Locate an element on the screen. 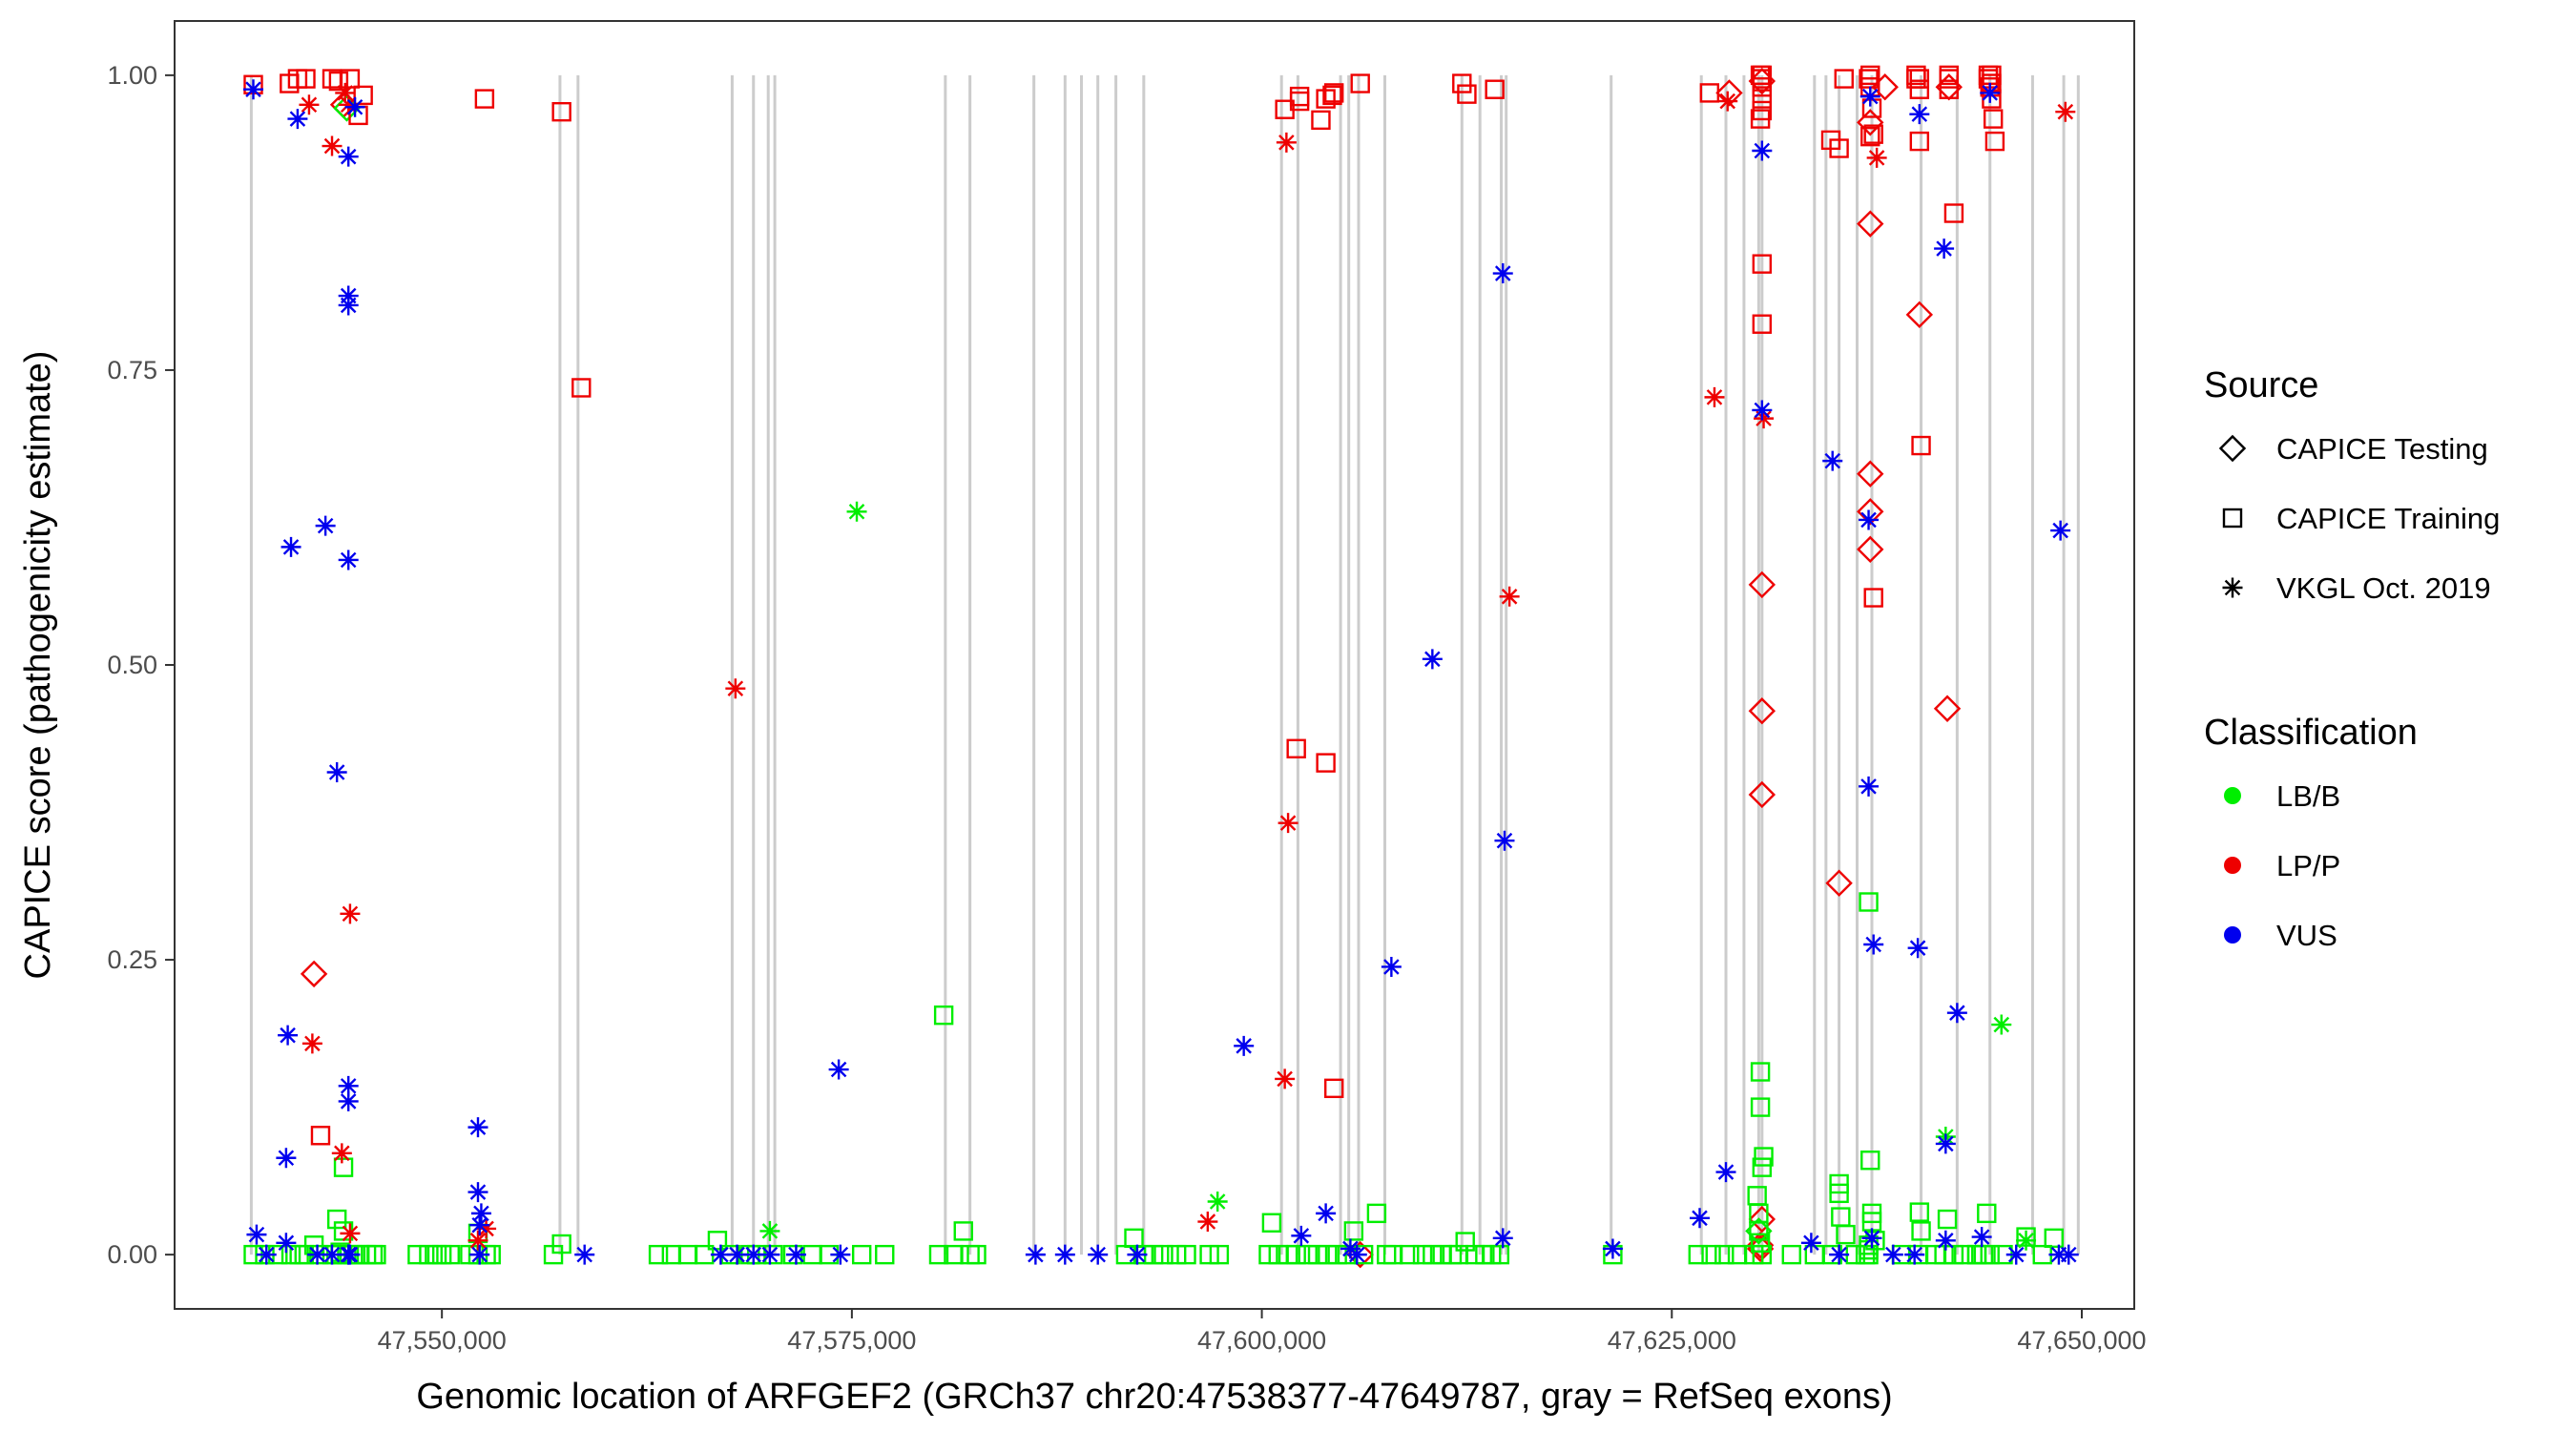 This screenshot has height=1431, width=2576. legend-source-title: Source is located at coordinates (2261, 385).